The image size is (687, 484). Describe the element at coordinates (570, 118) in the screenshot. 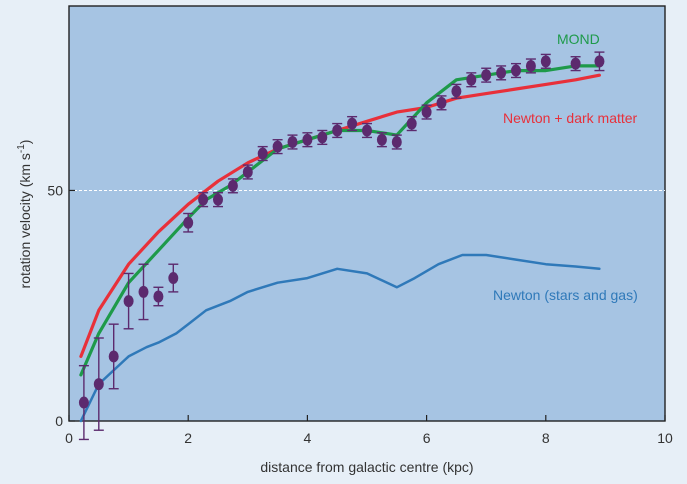

I see `annotation-newton-dark-matter: Newton + dark matter` at that location.